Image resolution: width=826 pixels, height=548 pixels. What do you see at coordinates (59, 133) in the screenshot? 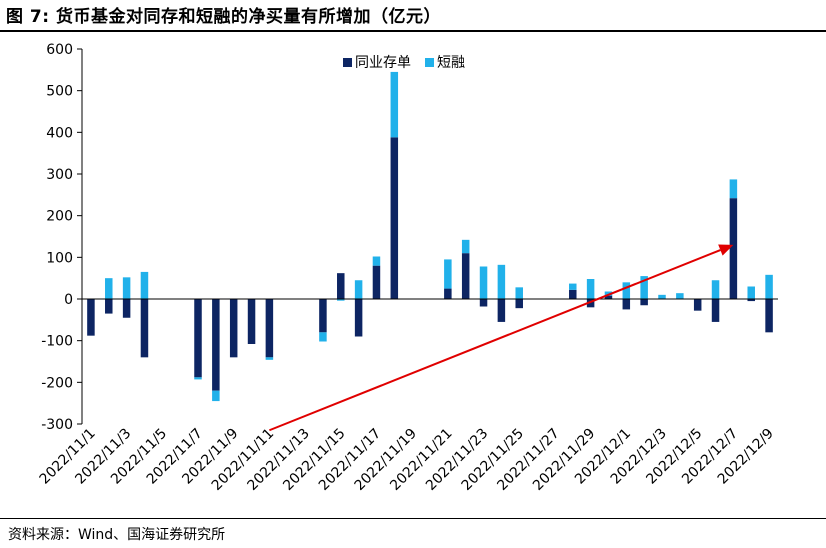
I see `y-tick-label: 400` at bounding box center [59, 133].